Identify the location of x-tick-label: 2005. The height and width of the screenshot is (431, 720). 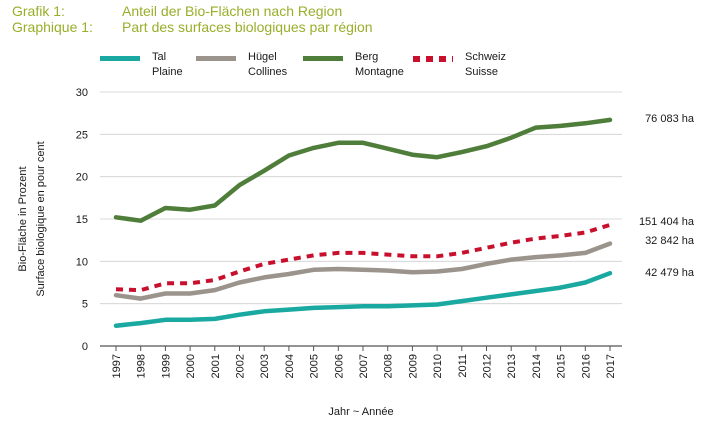
(315, 366).